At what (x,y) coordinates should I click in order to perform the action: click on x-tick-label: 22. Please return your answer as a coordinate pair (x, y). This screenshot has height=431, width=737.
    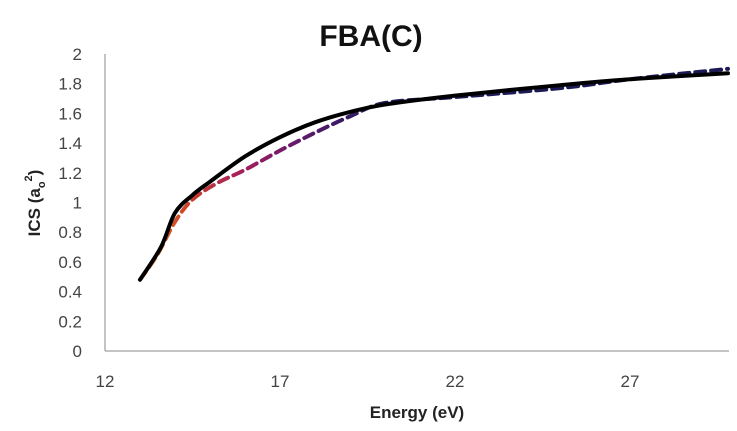
    Looking at the image, I should click on (455, 381).